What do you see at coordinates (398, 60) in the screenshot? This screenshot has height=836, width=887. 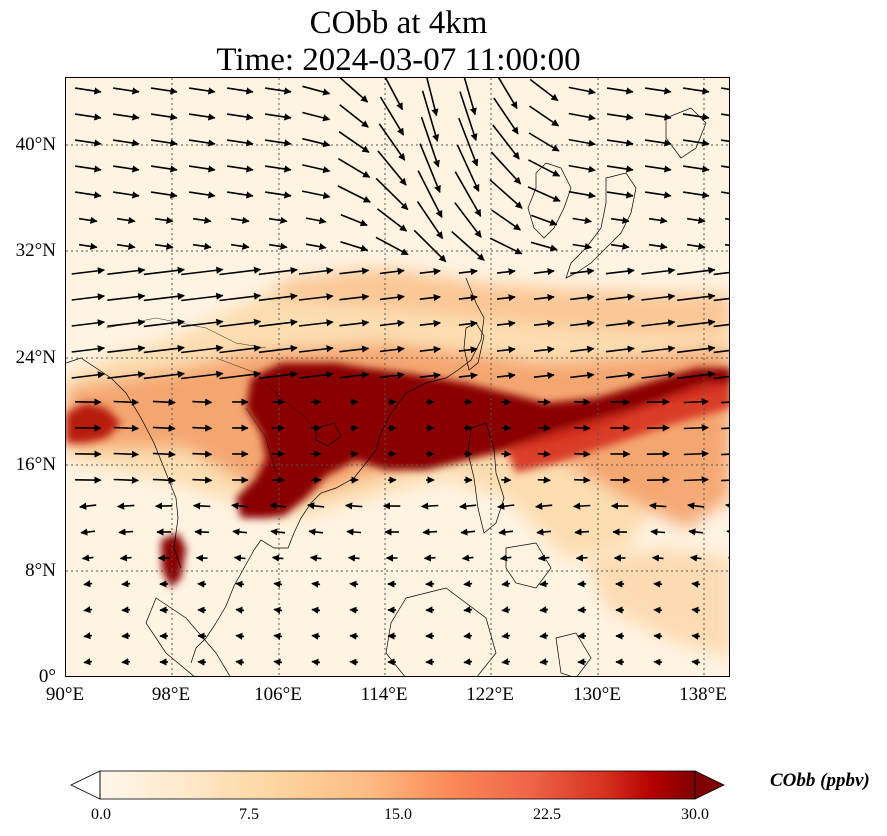 I see `map-title-line2: Time: 2024-03-07 11:00:00` at bounding box center [398, 60].